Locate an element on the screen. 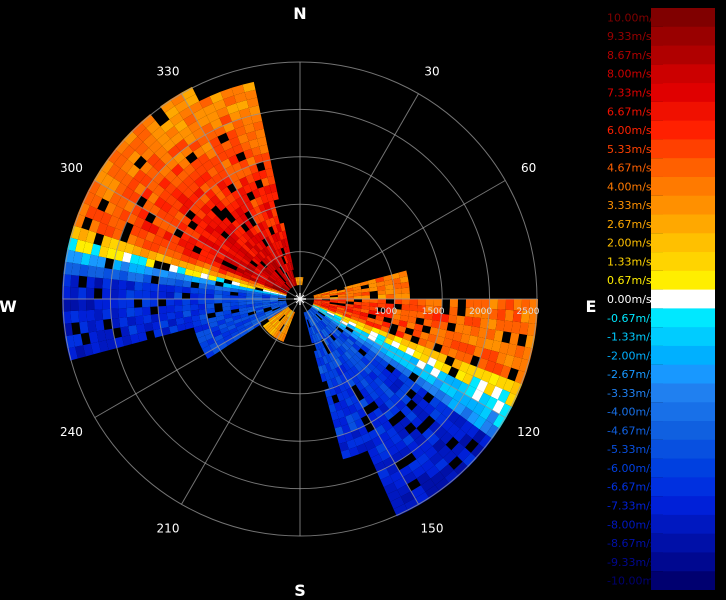 This screenshot has width=726, height=600. range-label-1000: 1000 is located at coordinates (385, 312).